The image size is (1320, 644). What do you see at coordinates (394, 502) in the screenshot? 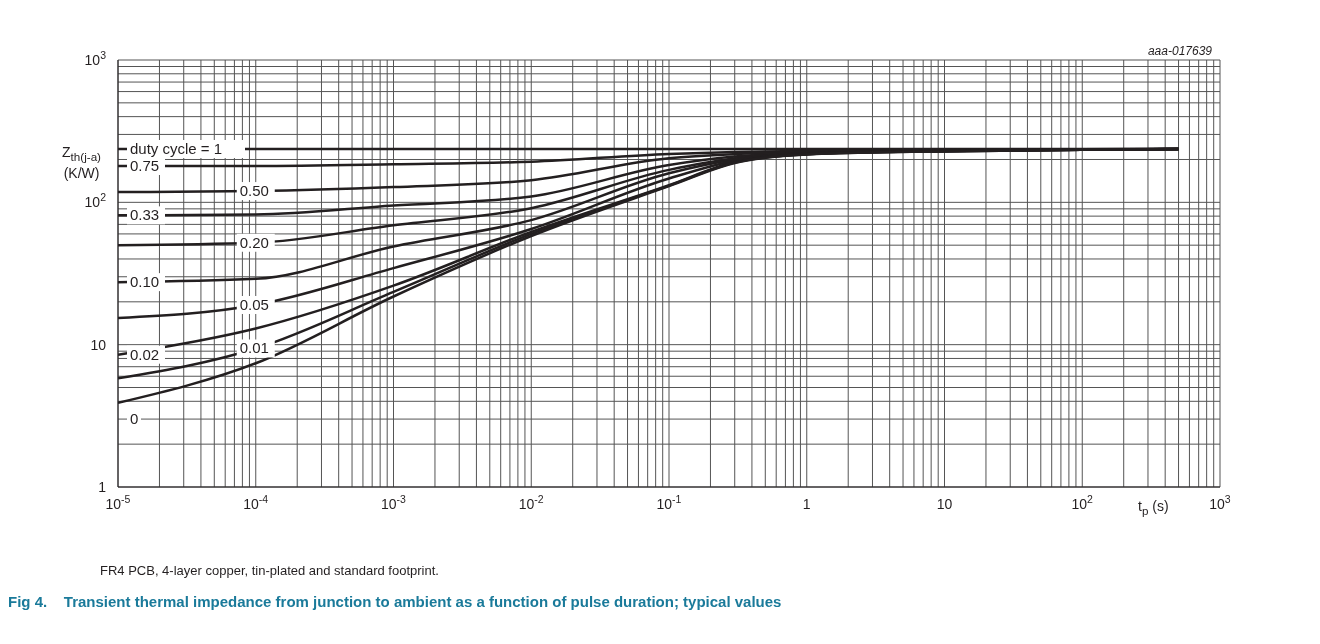
I see `x-tick-label: 10$^{-3}$` at bounding box center [394, 502].